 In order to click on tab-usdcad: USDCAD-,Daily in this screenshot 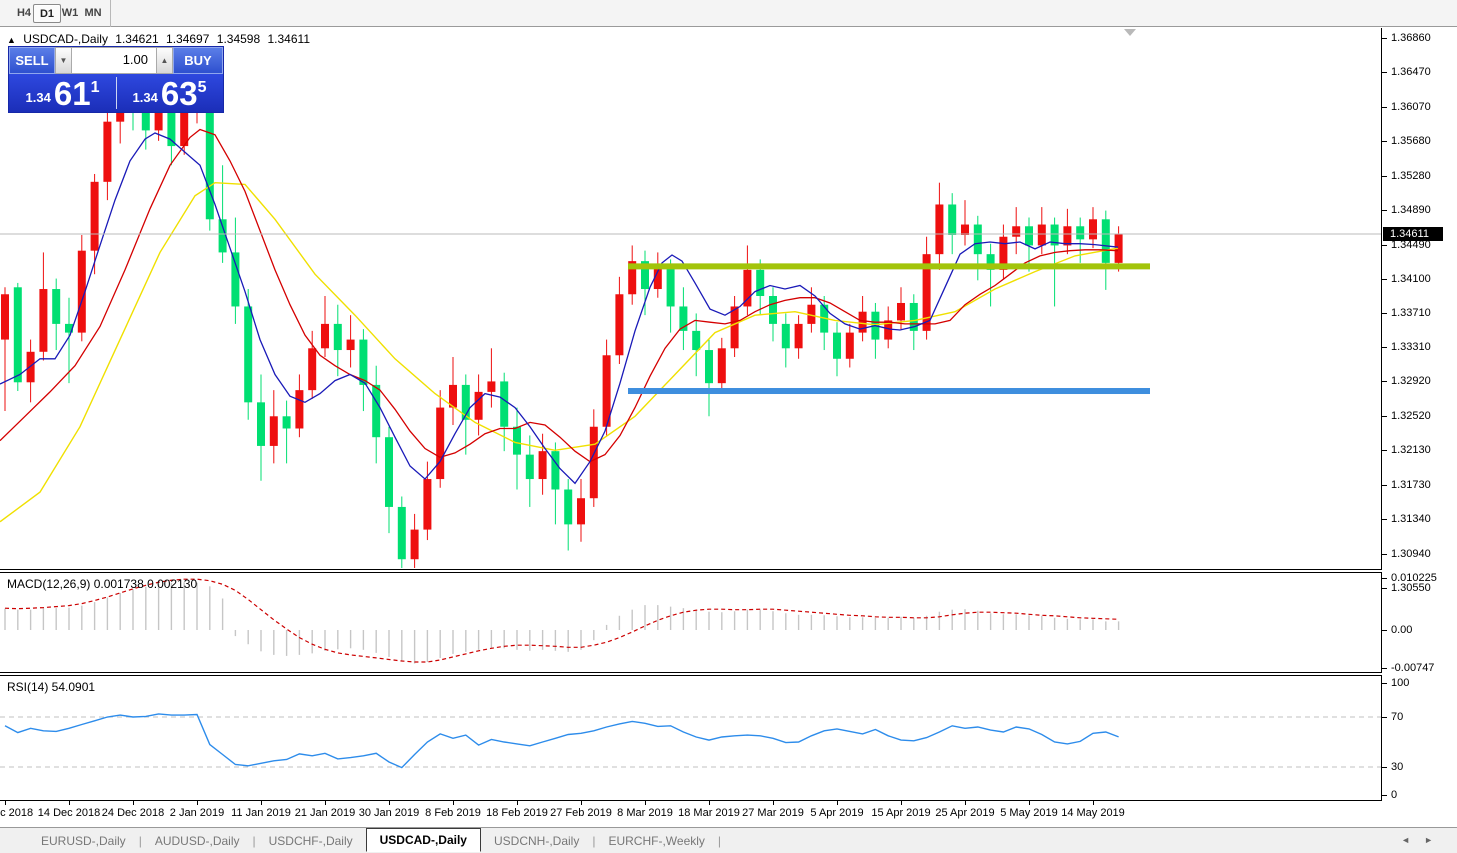, I will do `click(423, 839)`.